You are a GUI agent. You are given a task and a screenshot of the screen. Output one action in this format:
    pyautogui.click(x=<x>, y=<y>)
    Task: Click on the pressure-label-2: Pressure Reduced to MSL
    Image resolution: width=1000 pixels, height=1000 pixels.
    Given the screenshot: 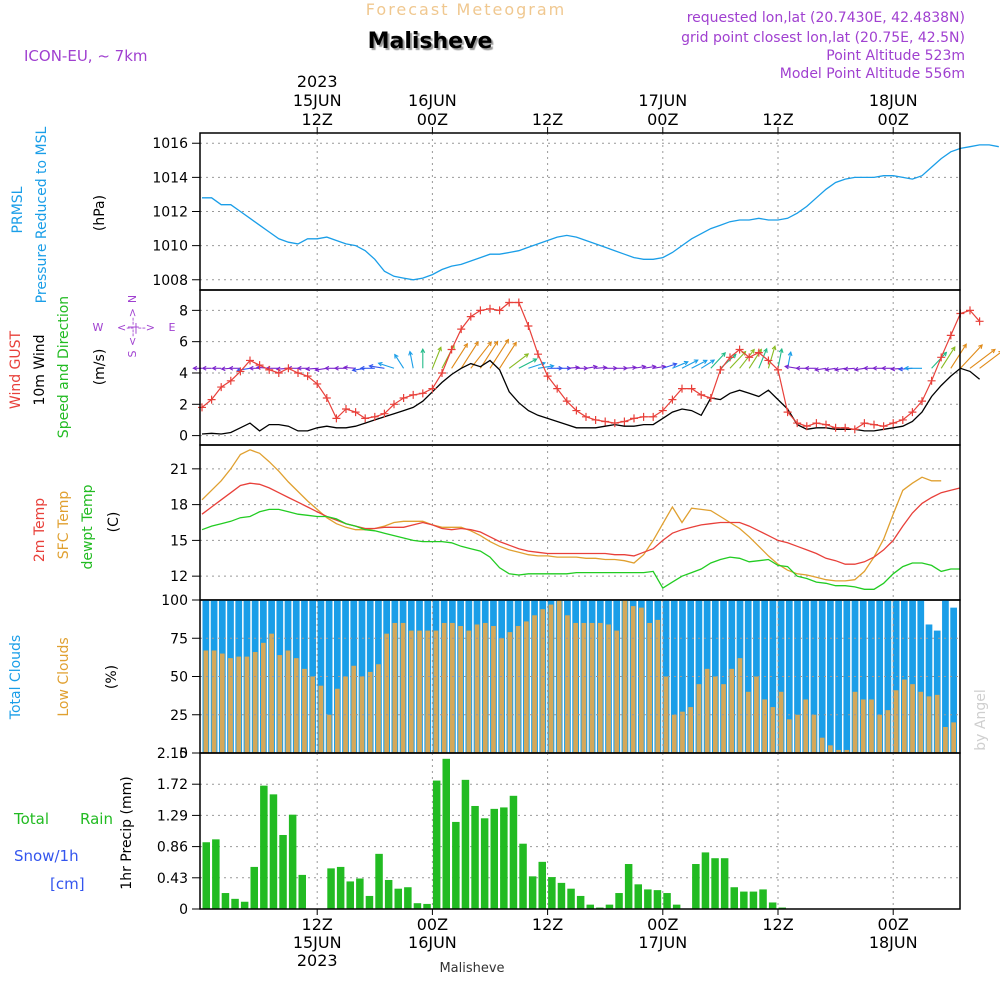 What is the action you would take?
    pyautogui.click(x=42, y=214)
    